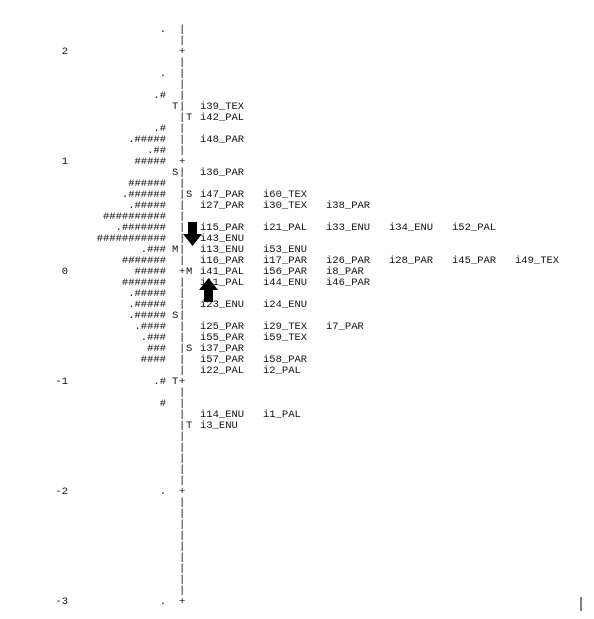 The width and height of the screenshot is (594, 619). Describe the element at coordinates (474, 261) in the screenshot. I see `item-label: i45_PAR` at that location.